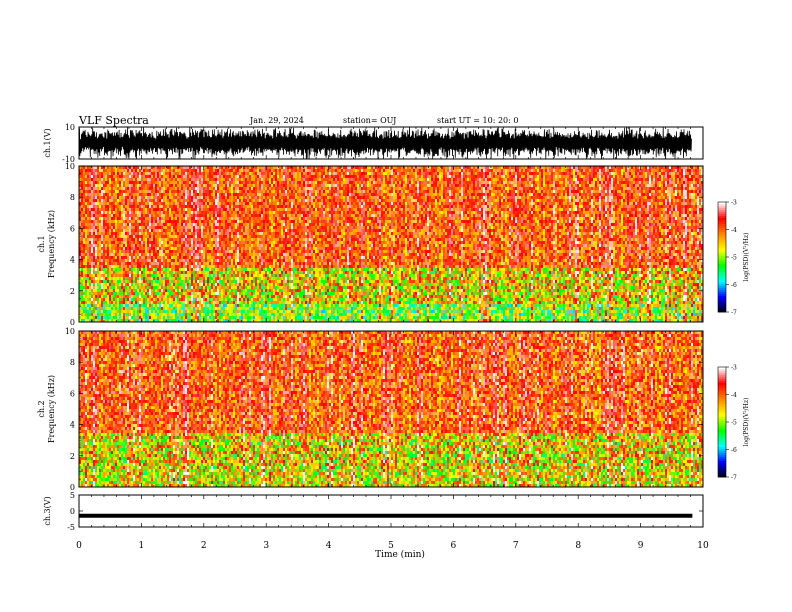  Describe the element at coordinates (68, 159) in the screenshot. I see `ch1-waveform-ytick-label: -10` at that location.